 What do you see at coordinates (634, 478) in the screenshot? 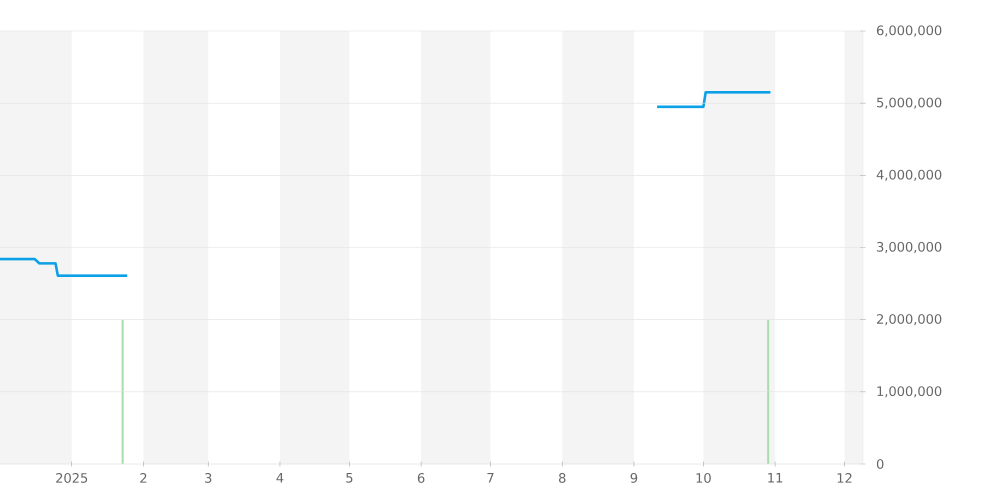
I see `x-tick-label: 9` at bounding box center [634, 478].